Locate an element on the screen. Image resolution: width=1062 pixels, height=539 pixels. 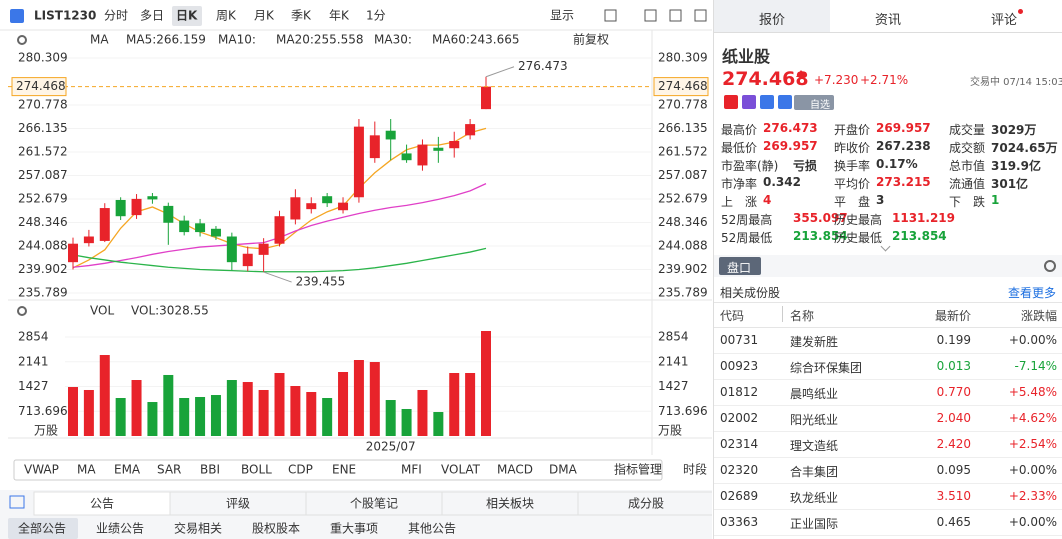
session: 时段 is located at coordinates (695, 469).